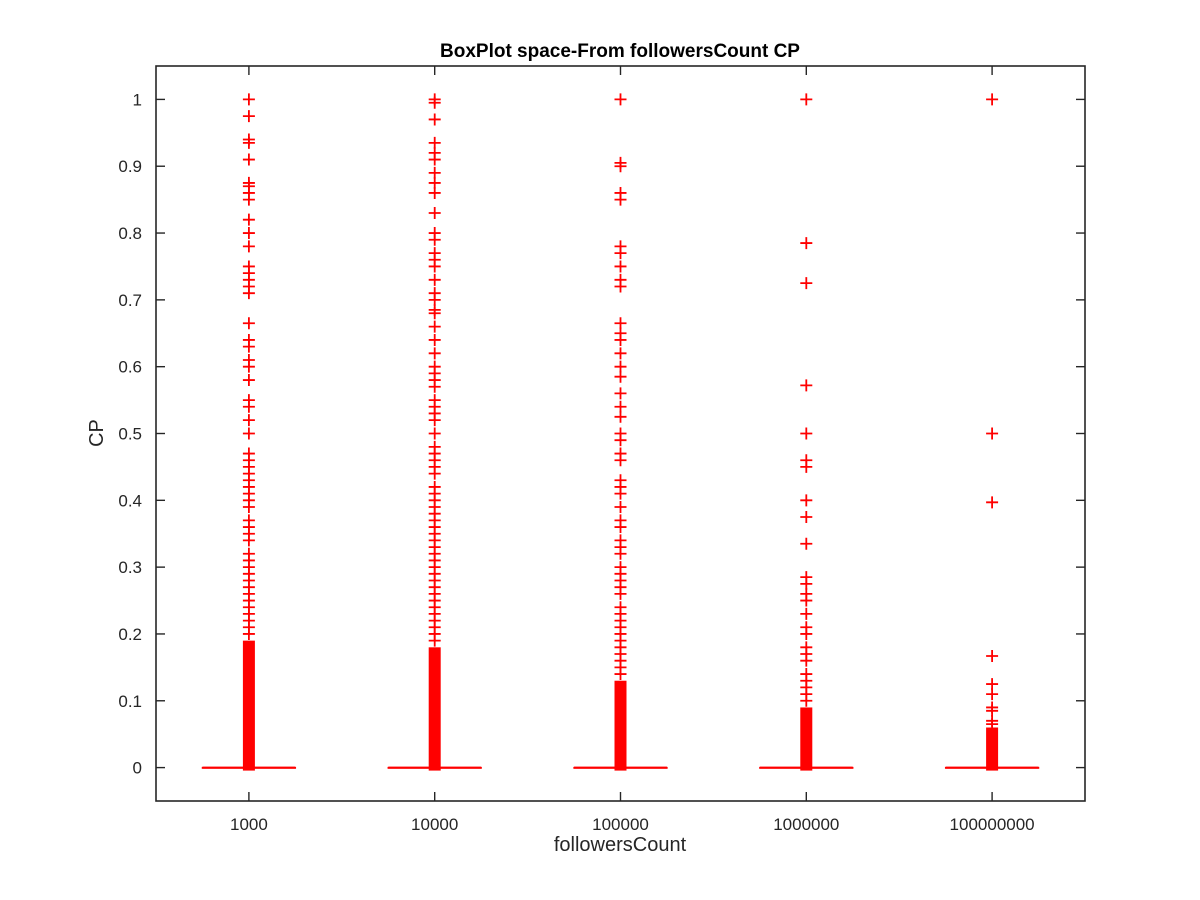 The height and width of the screenshot is (900, 1200). I want to click on y-tick-label: 0.1, so click(130, 701).